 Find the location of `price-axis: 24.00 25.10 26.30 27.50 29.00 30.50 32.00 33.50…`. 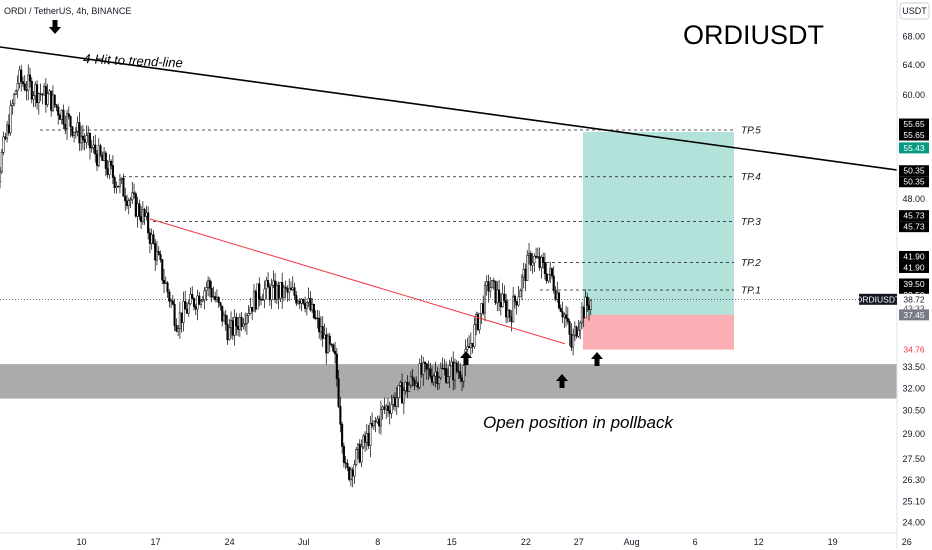

price-axis: 24.00 25.10 26.30 27.50 29.00 30.50 32.00 33.50… is located at coordinates (913, 280).